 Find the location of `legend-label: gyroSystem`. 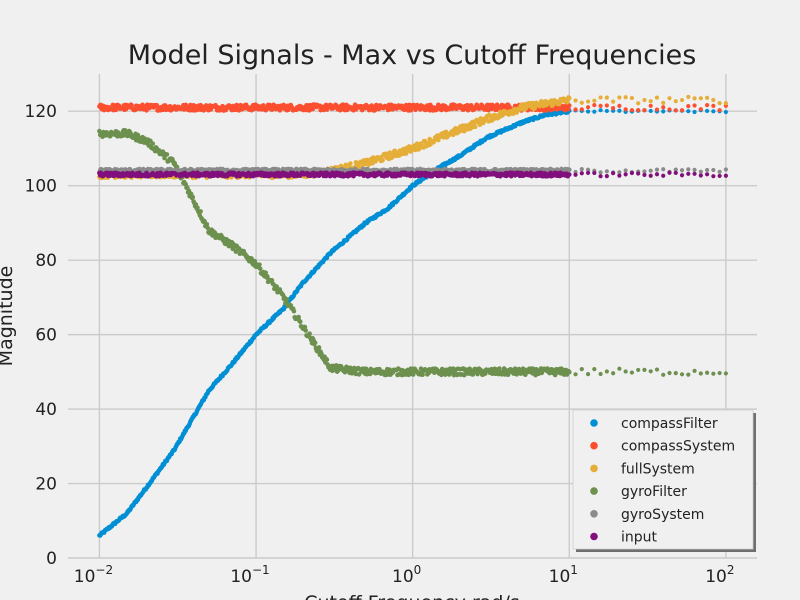

legend-label: gyroSystem is located at coordinates (662, 515).